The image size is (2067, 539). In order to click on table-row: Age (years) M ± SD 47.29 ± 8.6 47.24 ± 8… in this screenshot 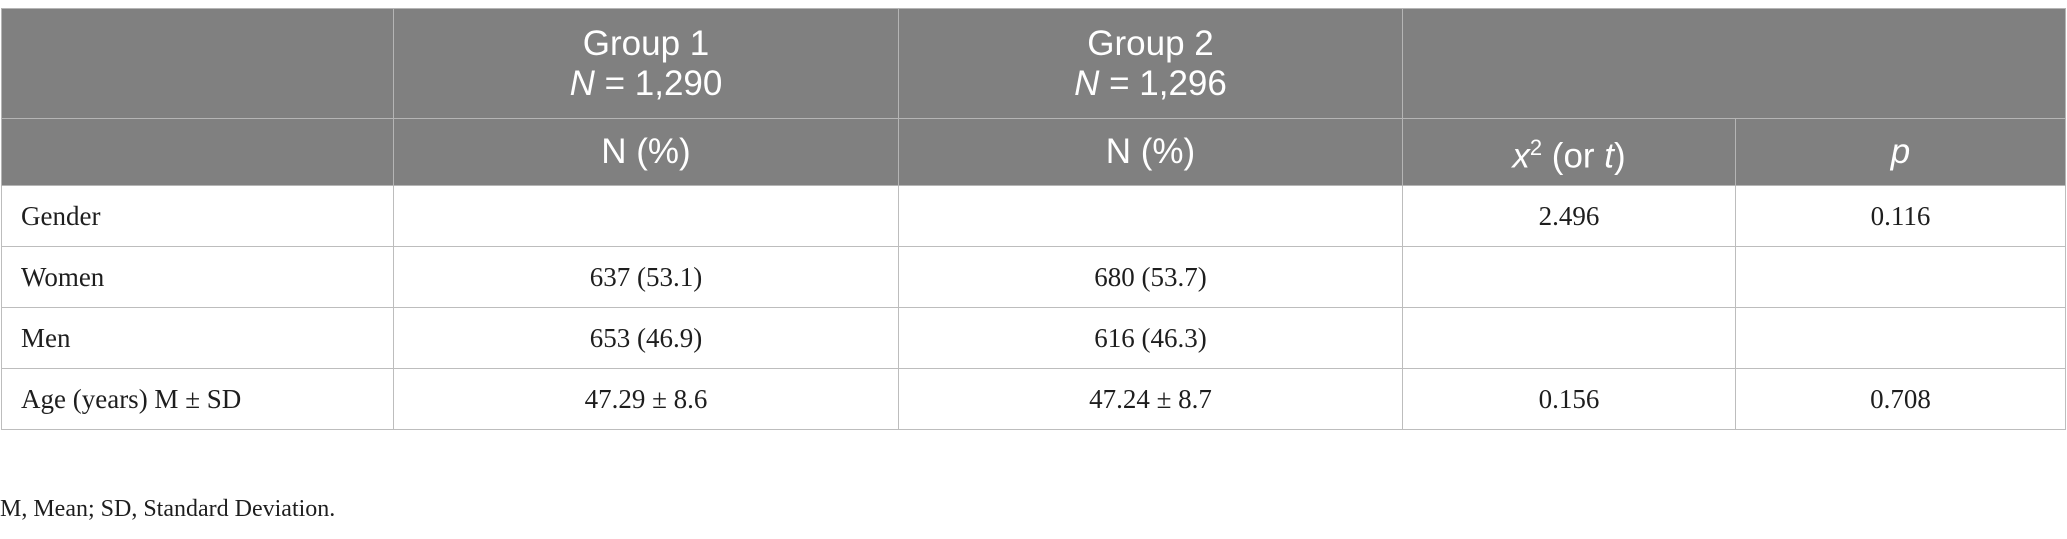, I will do `click(1033, 399)`.